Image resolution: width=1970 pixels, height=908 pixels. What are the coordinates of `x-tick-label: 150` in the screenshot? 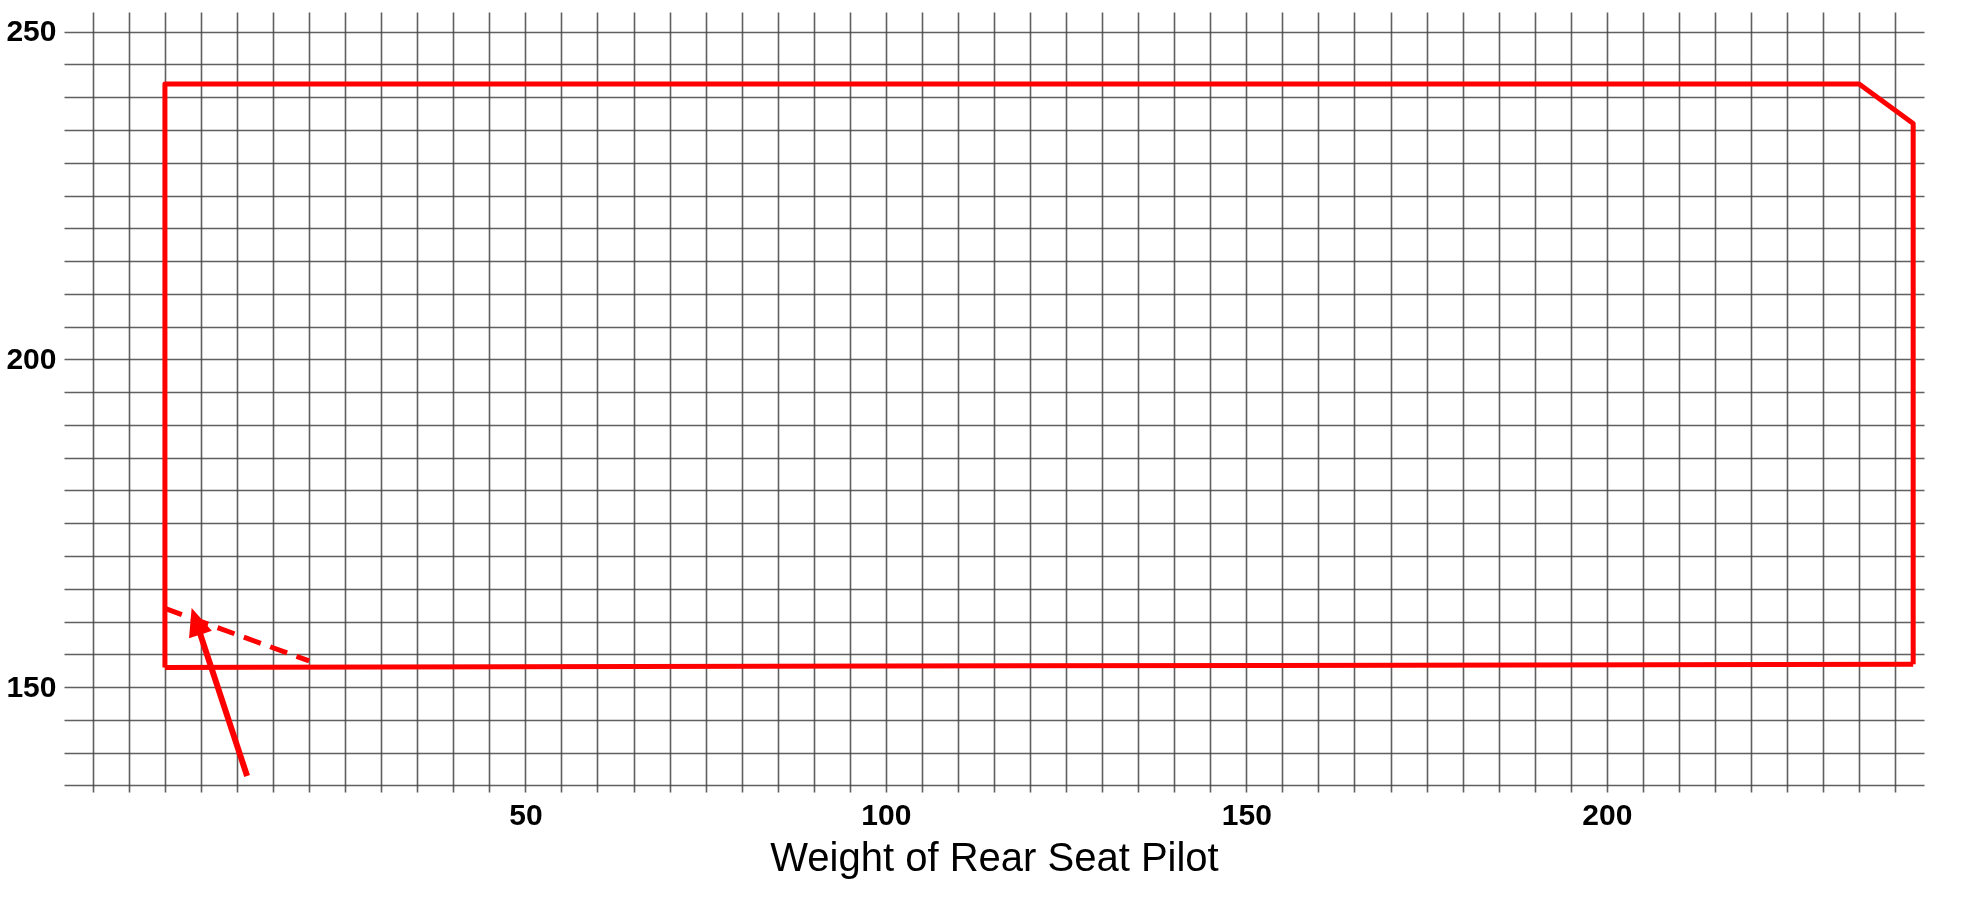 It's located at (1246, 814).